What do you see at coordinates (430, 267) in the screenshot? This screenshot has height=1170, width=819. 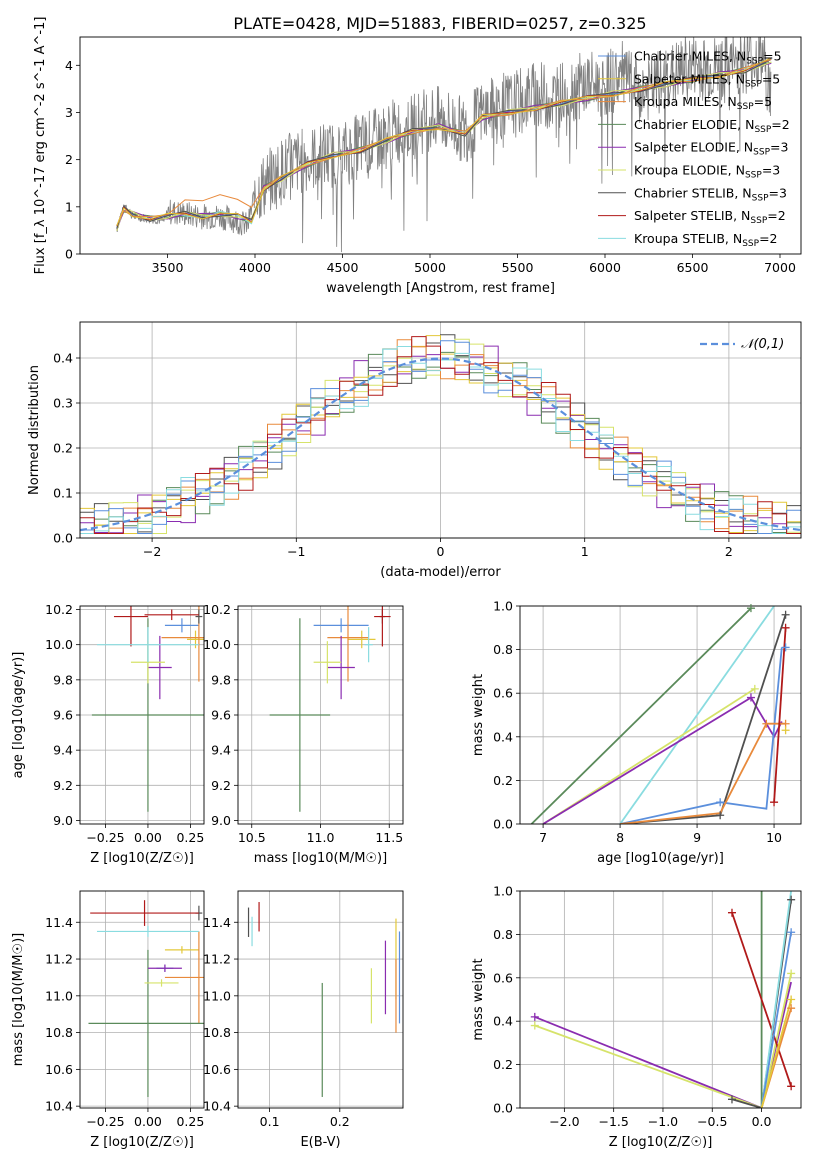 I see `x-tick-label: 5000` at bounding box center [430, 267].